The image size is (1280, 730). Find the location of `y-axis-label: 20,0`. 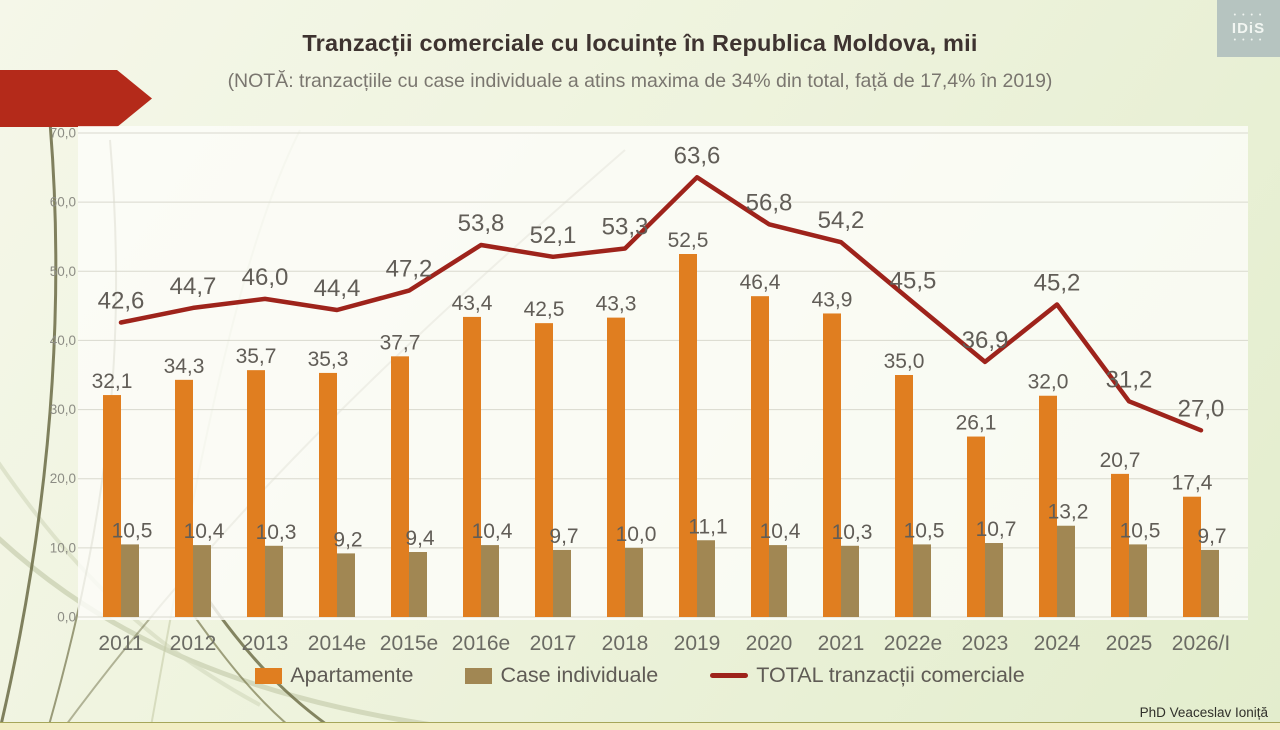

y-axis-label: 20,0 is located at coordinates (63, 478).